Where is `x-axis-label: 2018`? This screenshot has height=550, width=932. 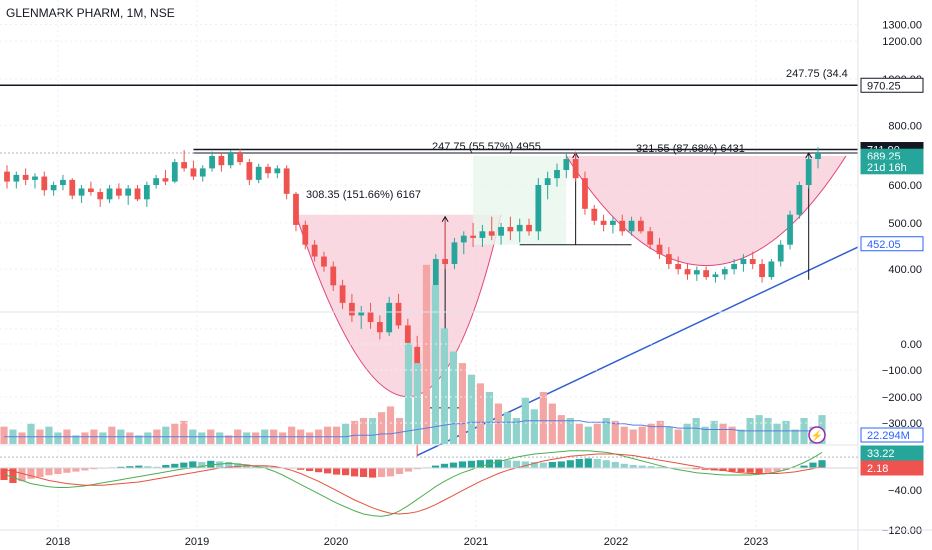 x-axis-label: 2018 is located at coordinates (58, 542).